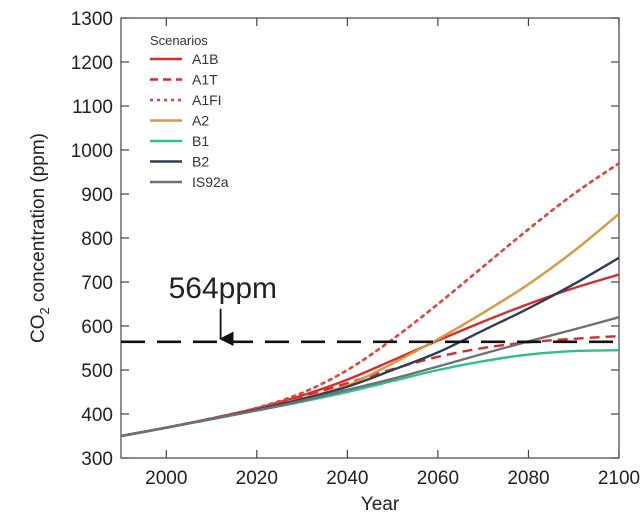  I want to click on legend-label-b1: B1, so click(200, 141).